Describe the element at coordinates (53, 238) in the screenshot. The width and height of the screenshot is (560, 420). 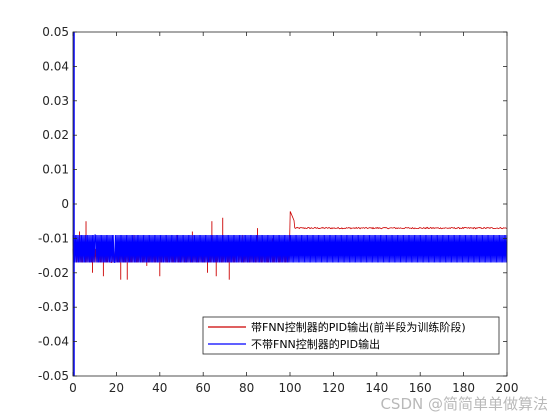
I see `y-tick-label: -0.01` at that location.